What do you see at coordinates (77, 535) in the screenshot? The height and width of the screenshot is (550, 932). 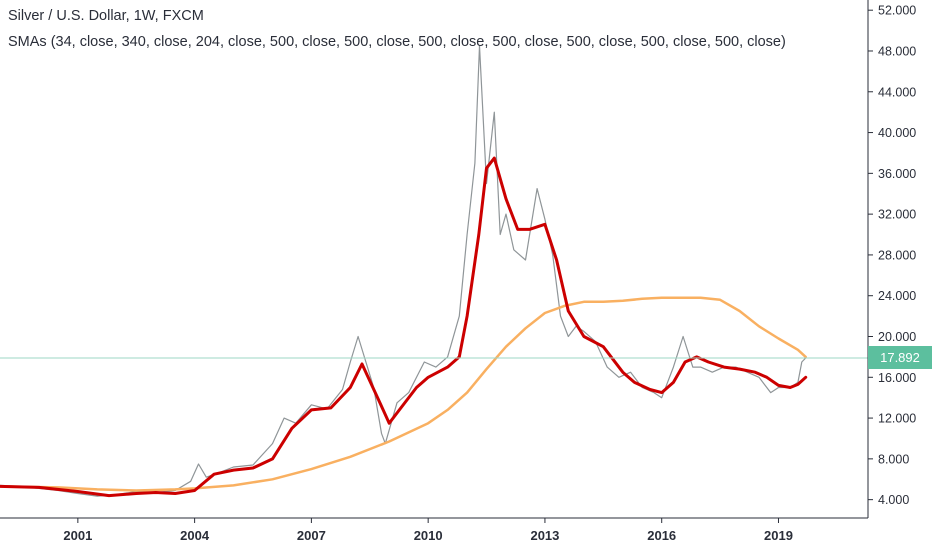 I see `time-tick-label: 2001` at bounding box center [77, 535].